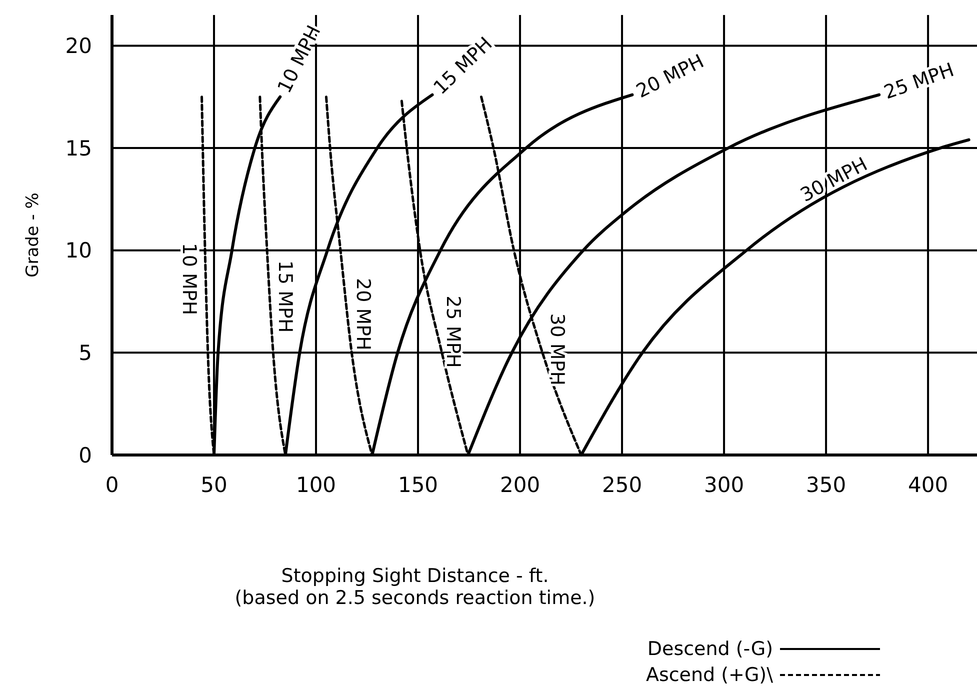 The image size is (977, 692). Describe the element at coordinates (415, 587) in the screenshot. I see `x-axis-title: Stopping Sight Distance - ft. (based on 2.5 seconds reaction time.)` at that location.